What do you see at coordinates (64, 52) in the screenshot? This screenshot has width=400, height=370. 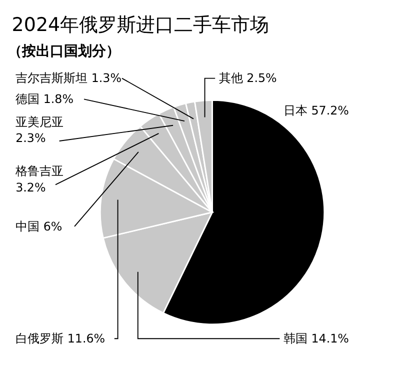 I see `chart-subtitle: （按出口国划分）` at bounding box center [64, 52].